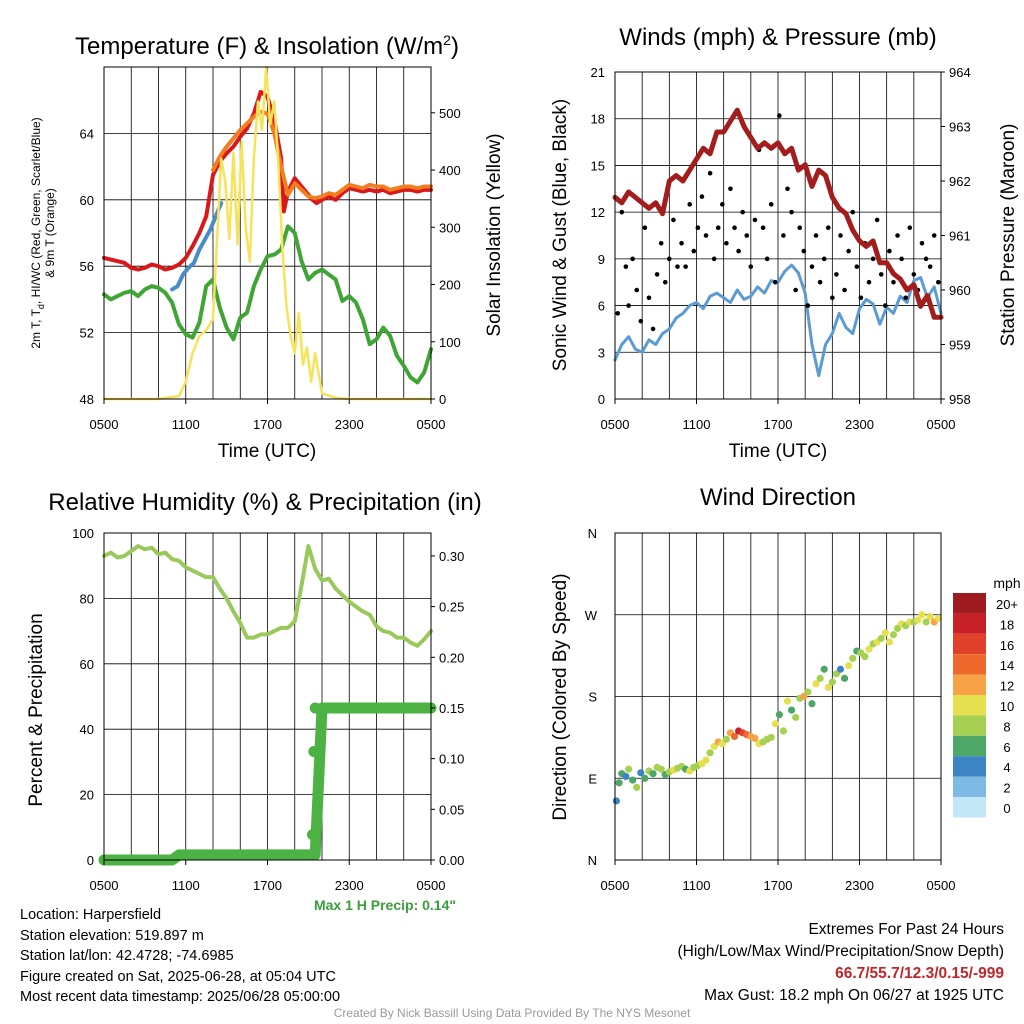 The image size is (1024, 1024). What do you see at coordinates (90, 860) in the screenshot?
I see `y-tick-label: 0` at bounding box center [90, 860].